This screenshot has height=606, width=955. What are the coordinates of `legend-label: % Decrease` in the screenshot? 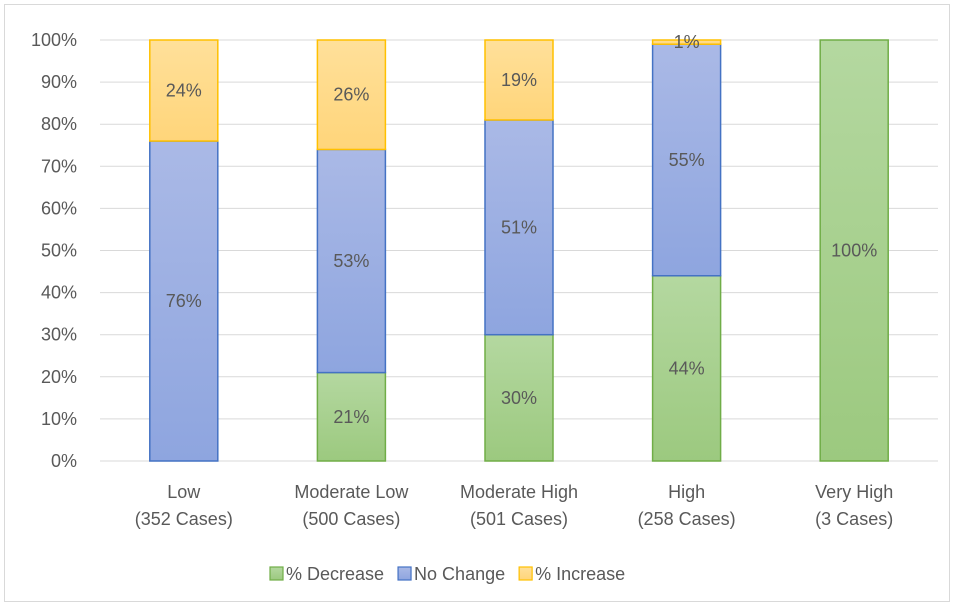 It's located at (335, 574).